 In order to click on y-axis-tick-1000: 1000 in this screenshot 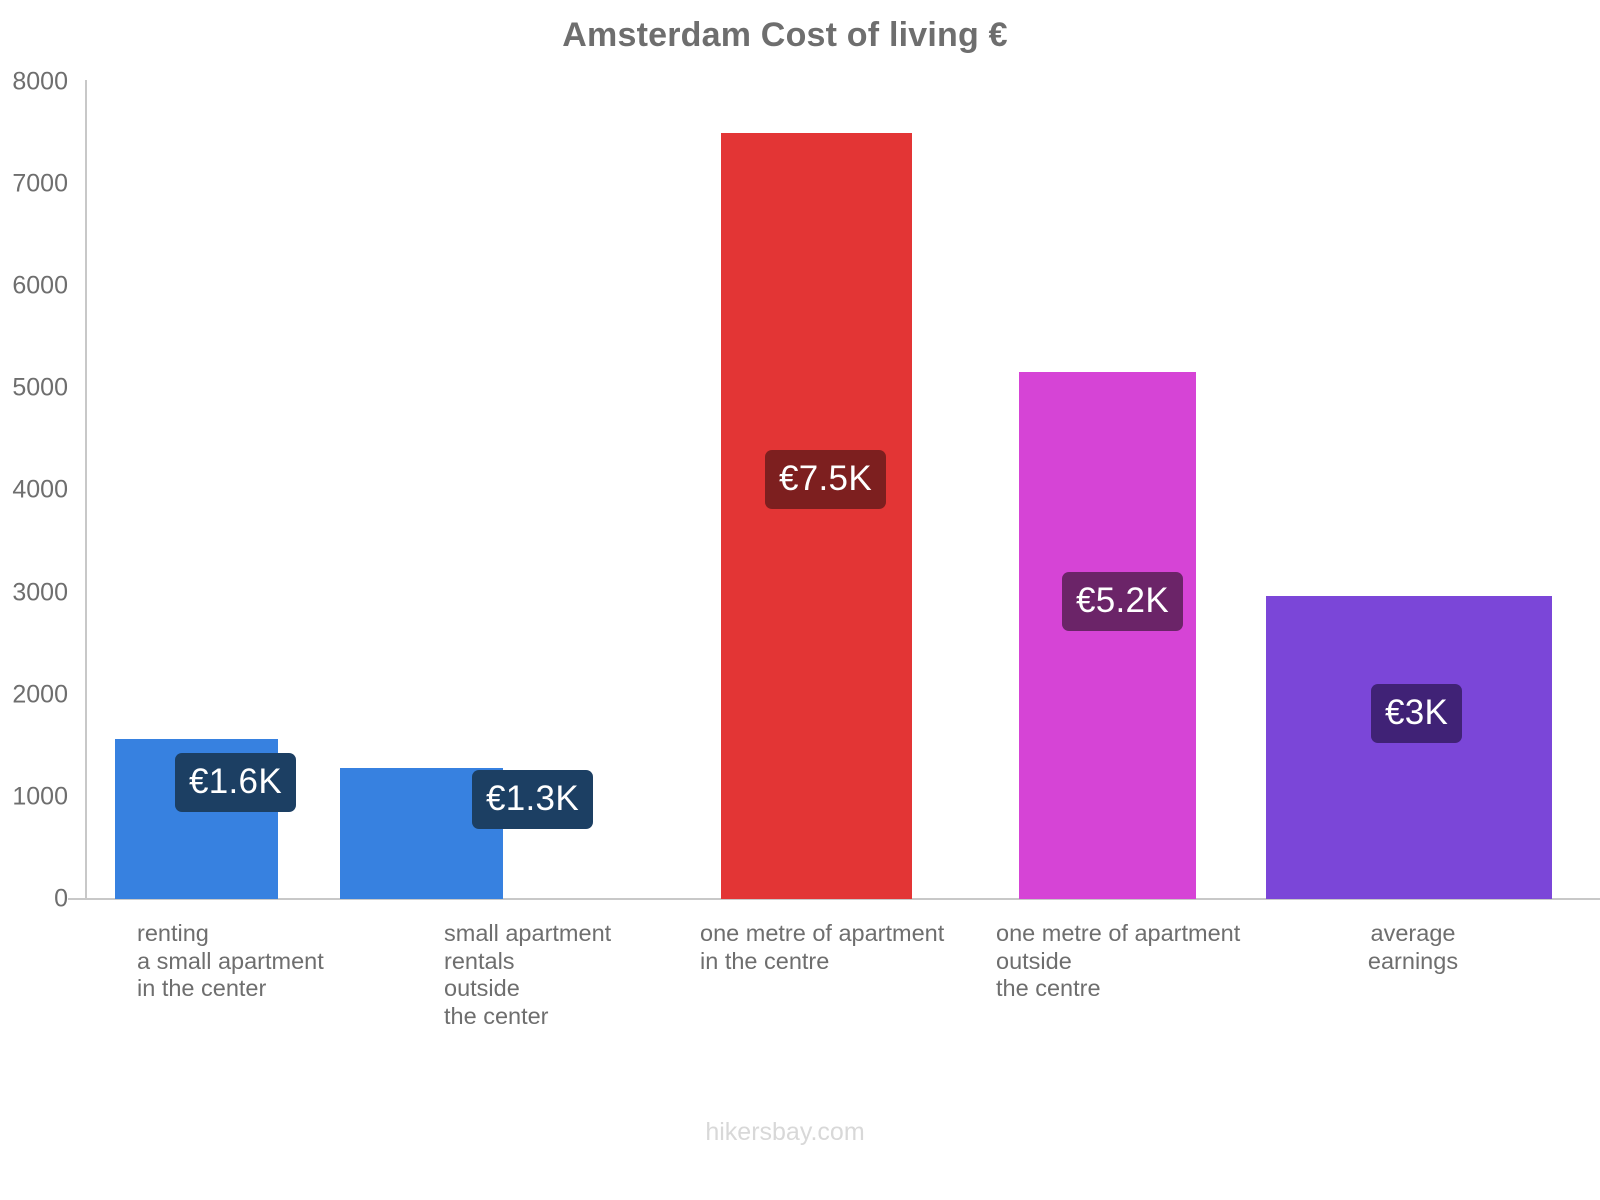, I will do `click(40, 796)`.